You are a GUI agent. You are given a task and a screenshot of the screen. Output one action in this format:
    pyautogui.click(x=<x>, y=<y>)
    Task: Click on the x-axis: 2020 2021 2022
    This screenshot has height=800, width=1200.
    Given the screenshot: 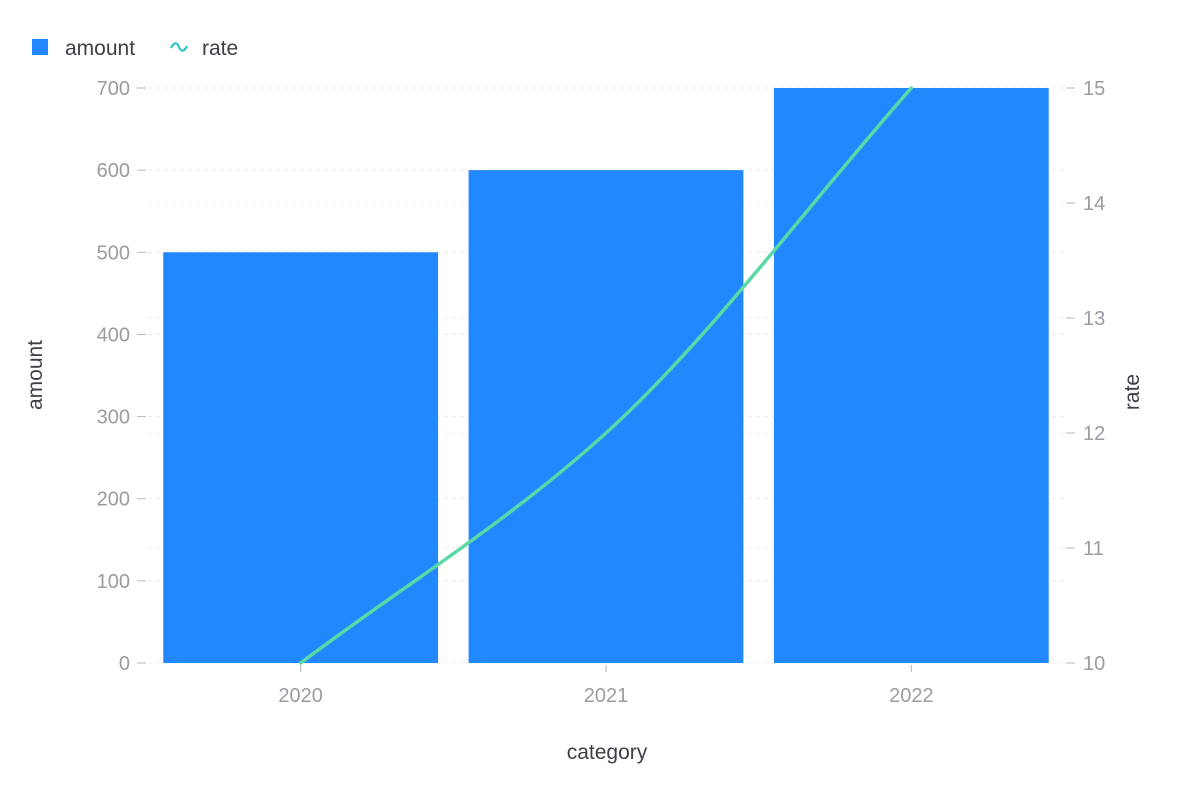 What is the action you would take?
    pyautogui.click(x=606, y=686)
    